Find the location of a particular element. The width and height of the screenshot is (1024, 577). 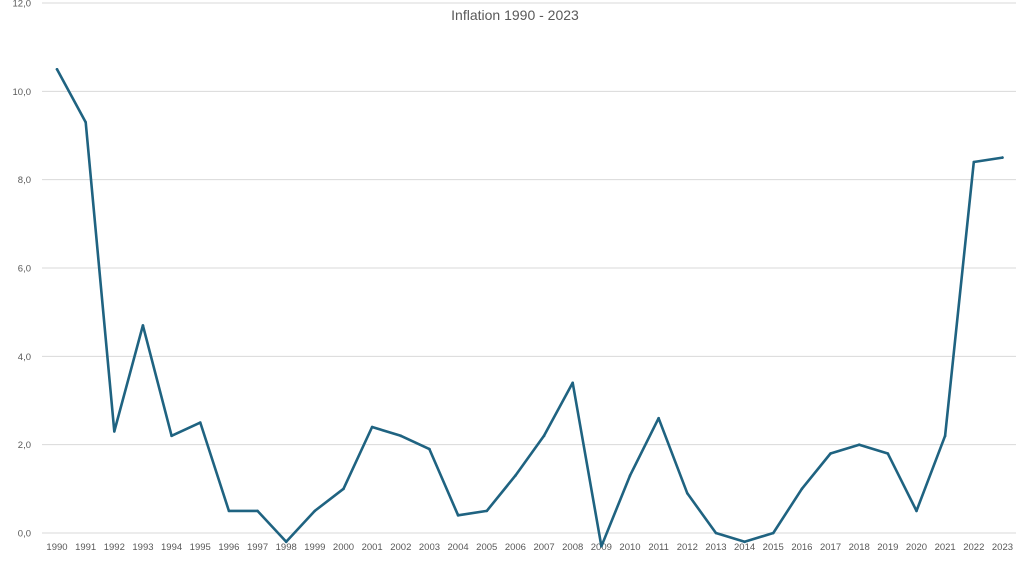

y-tick-label: 4,0 is located at coordinates (24, 357).